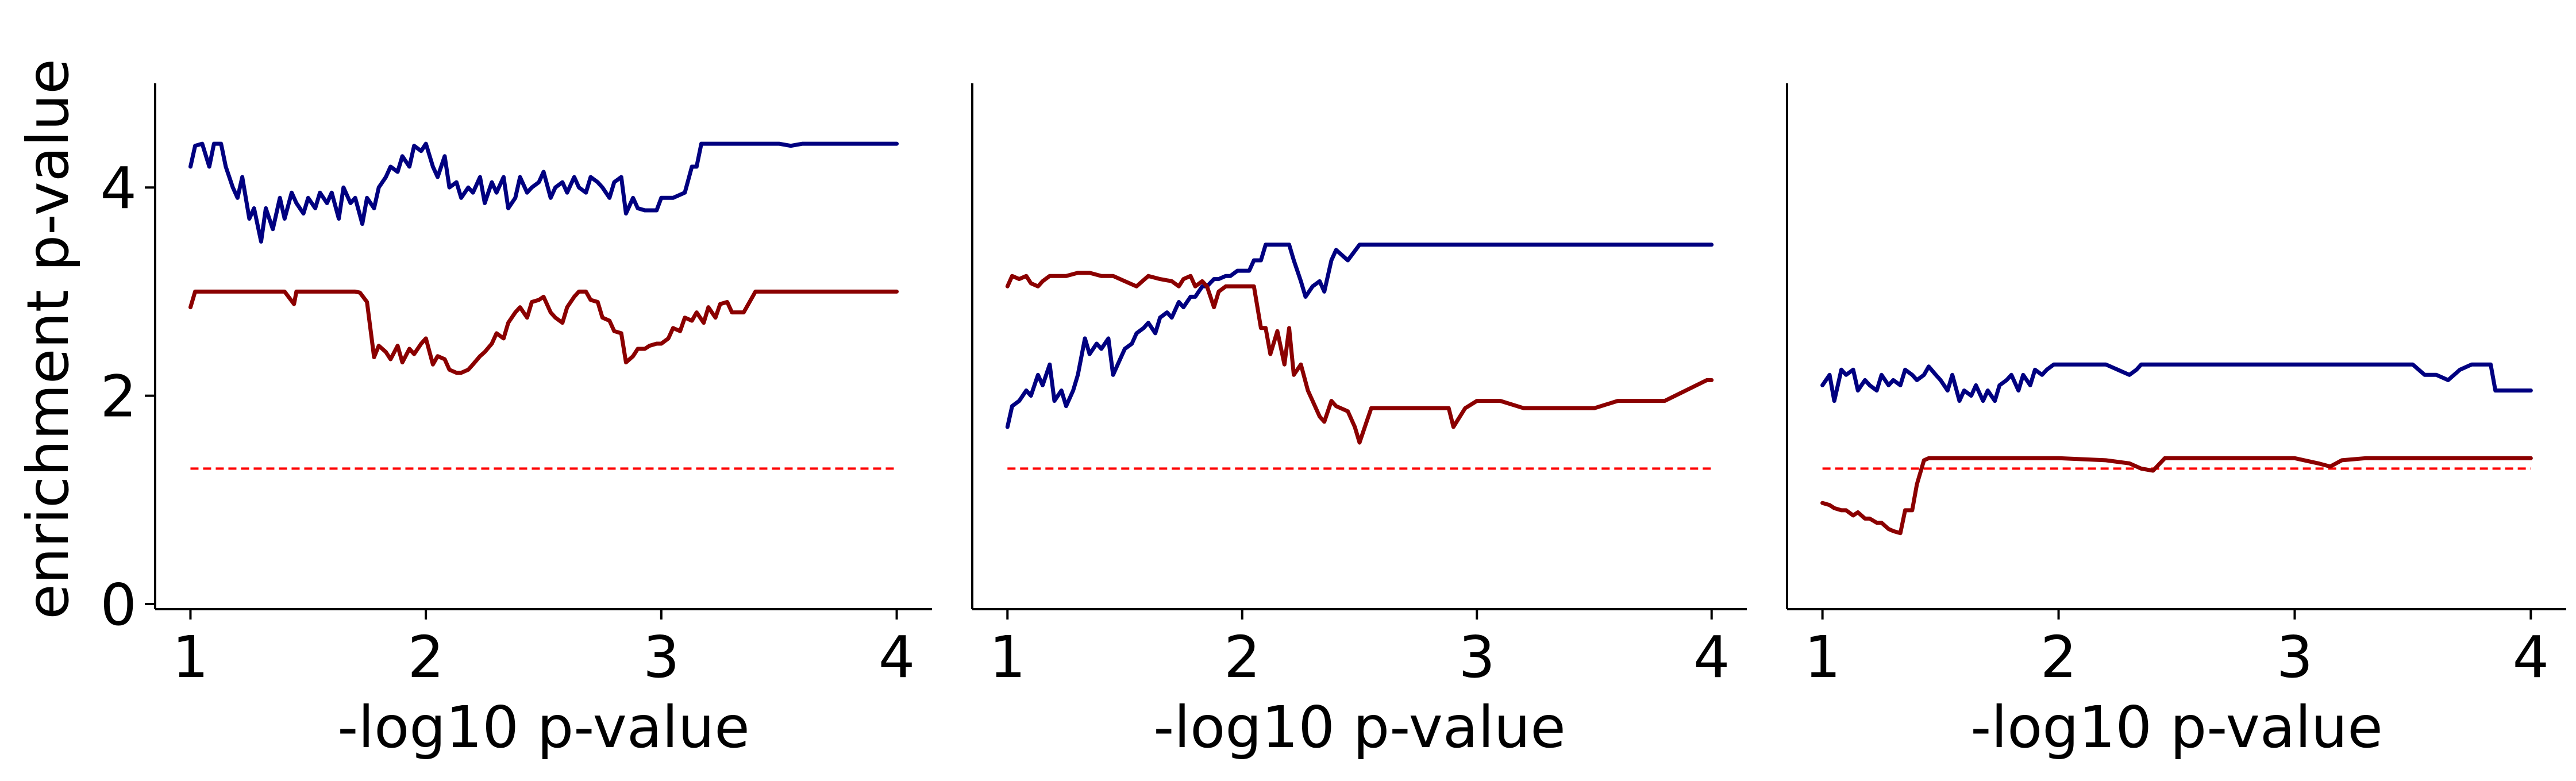 This screenshot has width=2576, height=781. I want to click on y-tick-label: 2, so click(118, 396).